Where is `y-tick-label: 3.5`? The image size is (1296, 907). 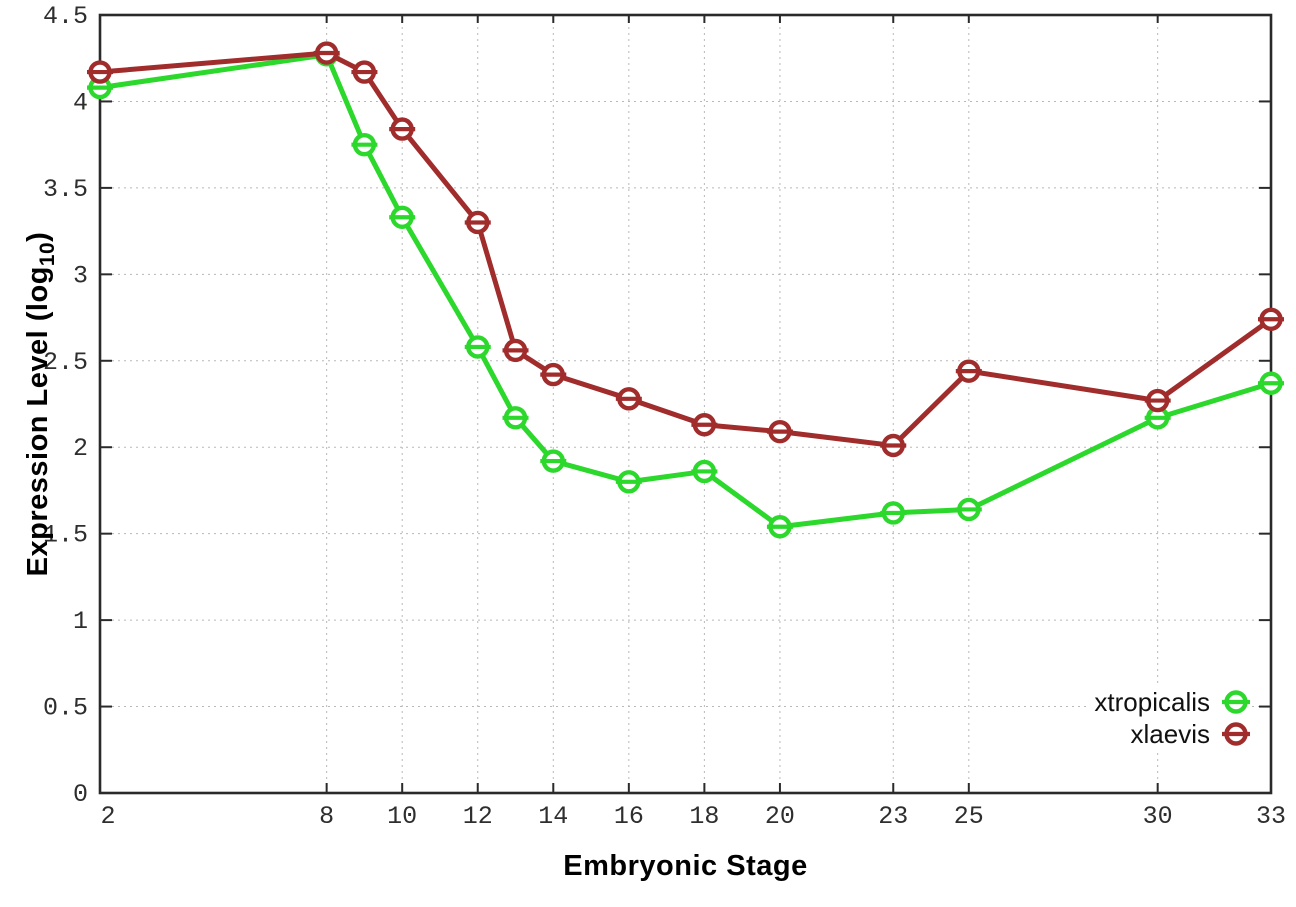 y-tick-label: 3.5 is located at coordinates (65, 189).